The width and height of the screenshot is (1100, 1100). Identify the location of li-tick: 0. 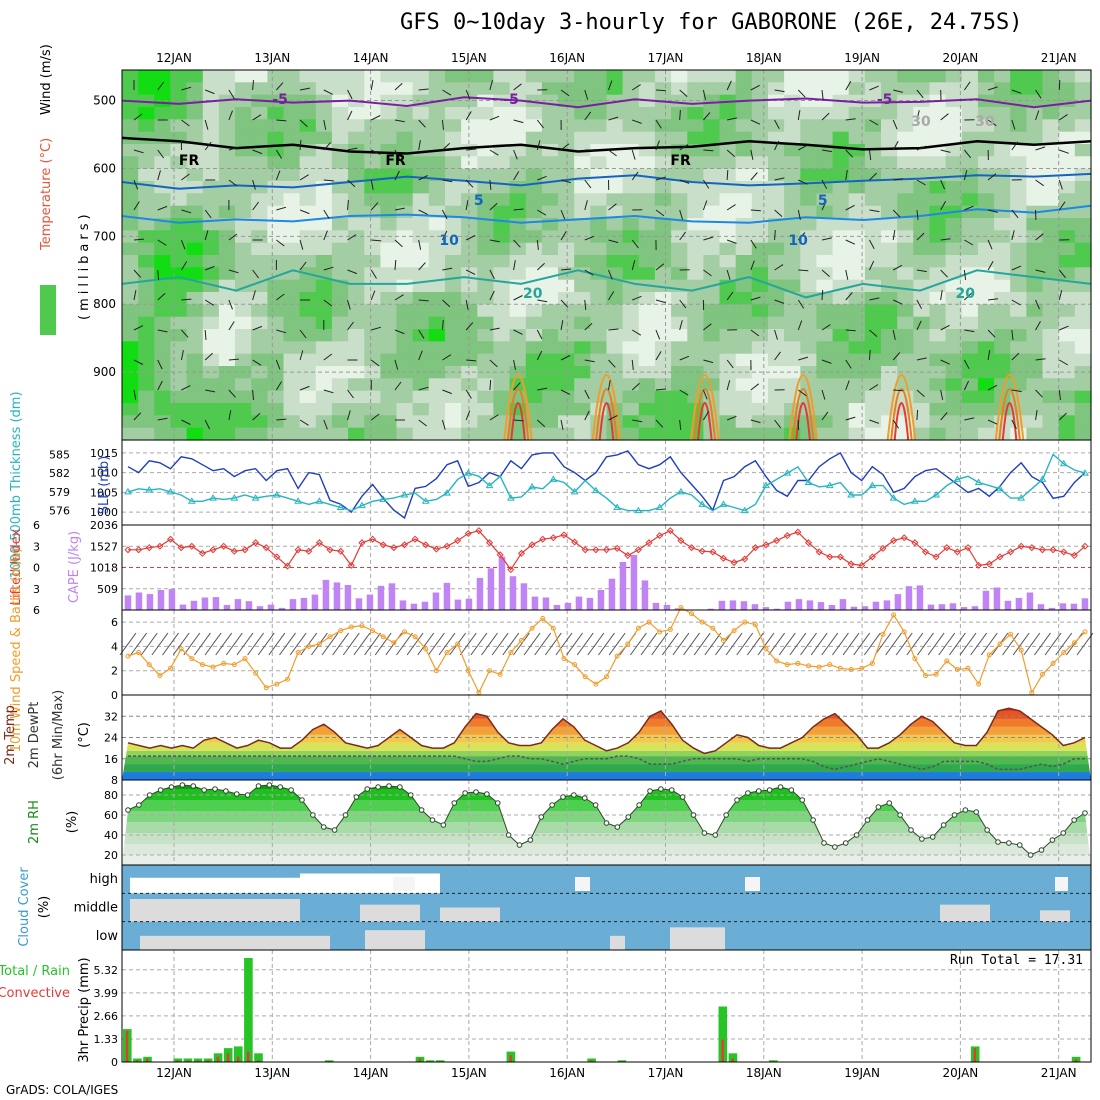
(36, 568).